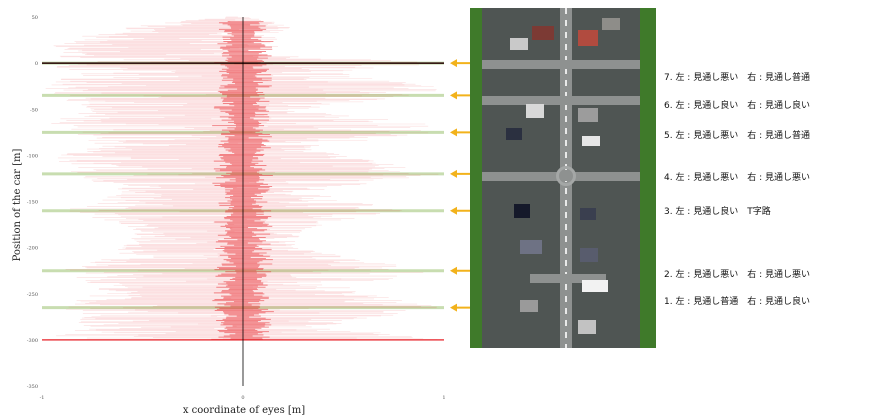  What do you see at coordinates (36, 64) in the screenshot?
I see `y-tick-label: 0` at bounding box center [36, 64].